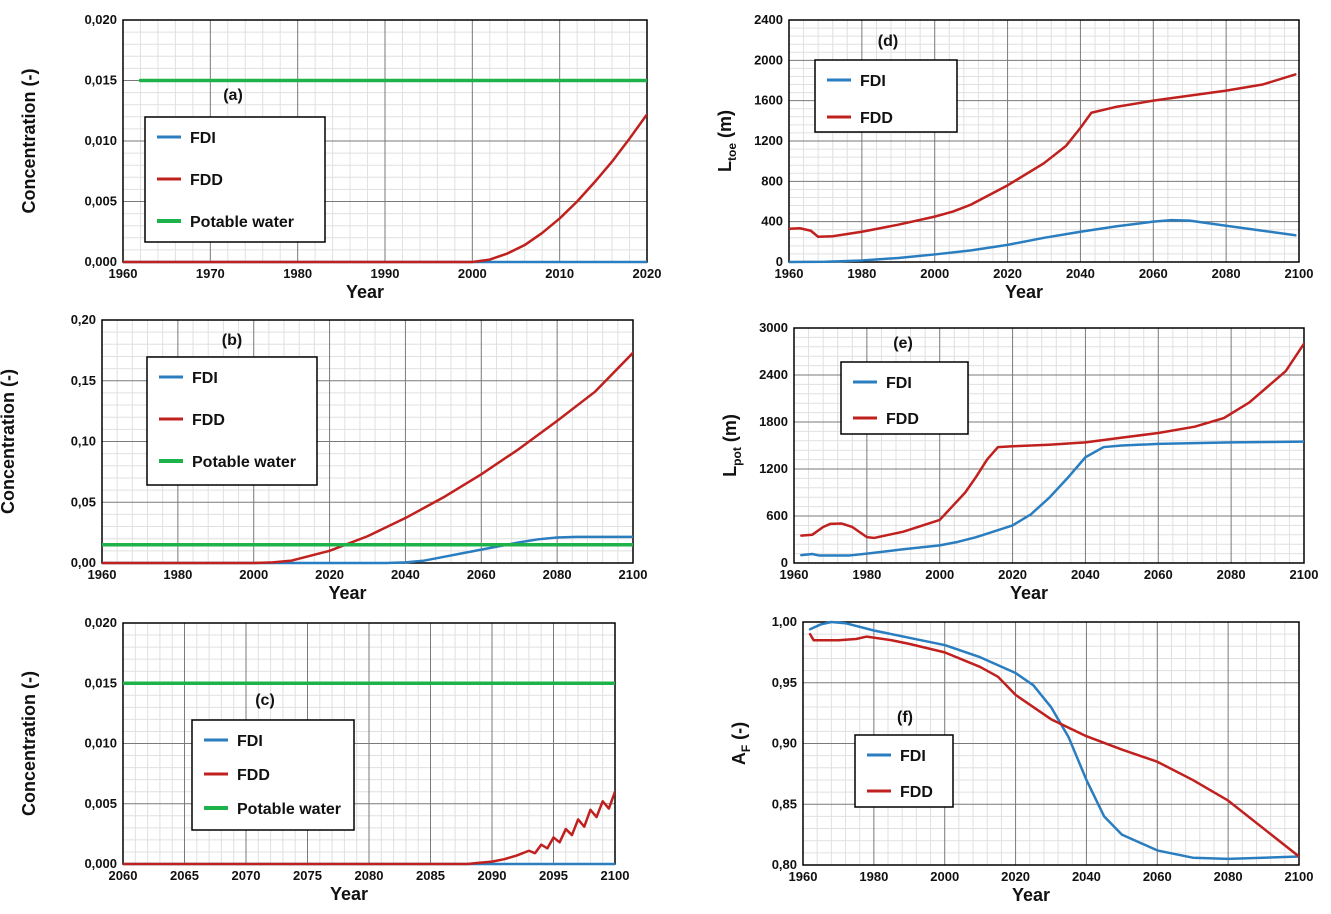 The image size is (1331, 914). Describe the element at coordinates (246, 875) in the screenshot. I see `x-tick-label: 2070` at that location.